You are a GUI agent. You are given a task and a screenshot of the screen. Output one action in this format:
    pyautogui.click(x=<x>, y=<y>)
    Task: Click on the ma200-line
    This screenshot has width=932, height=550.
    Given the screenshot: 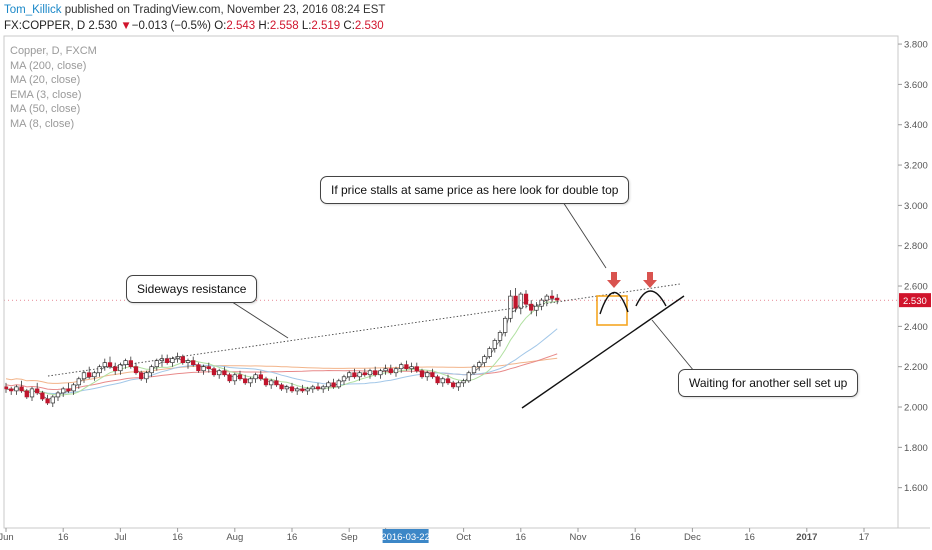 What is the action you would take?
    pyautogui.click(x=281, y=370)
    